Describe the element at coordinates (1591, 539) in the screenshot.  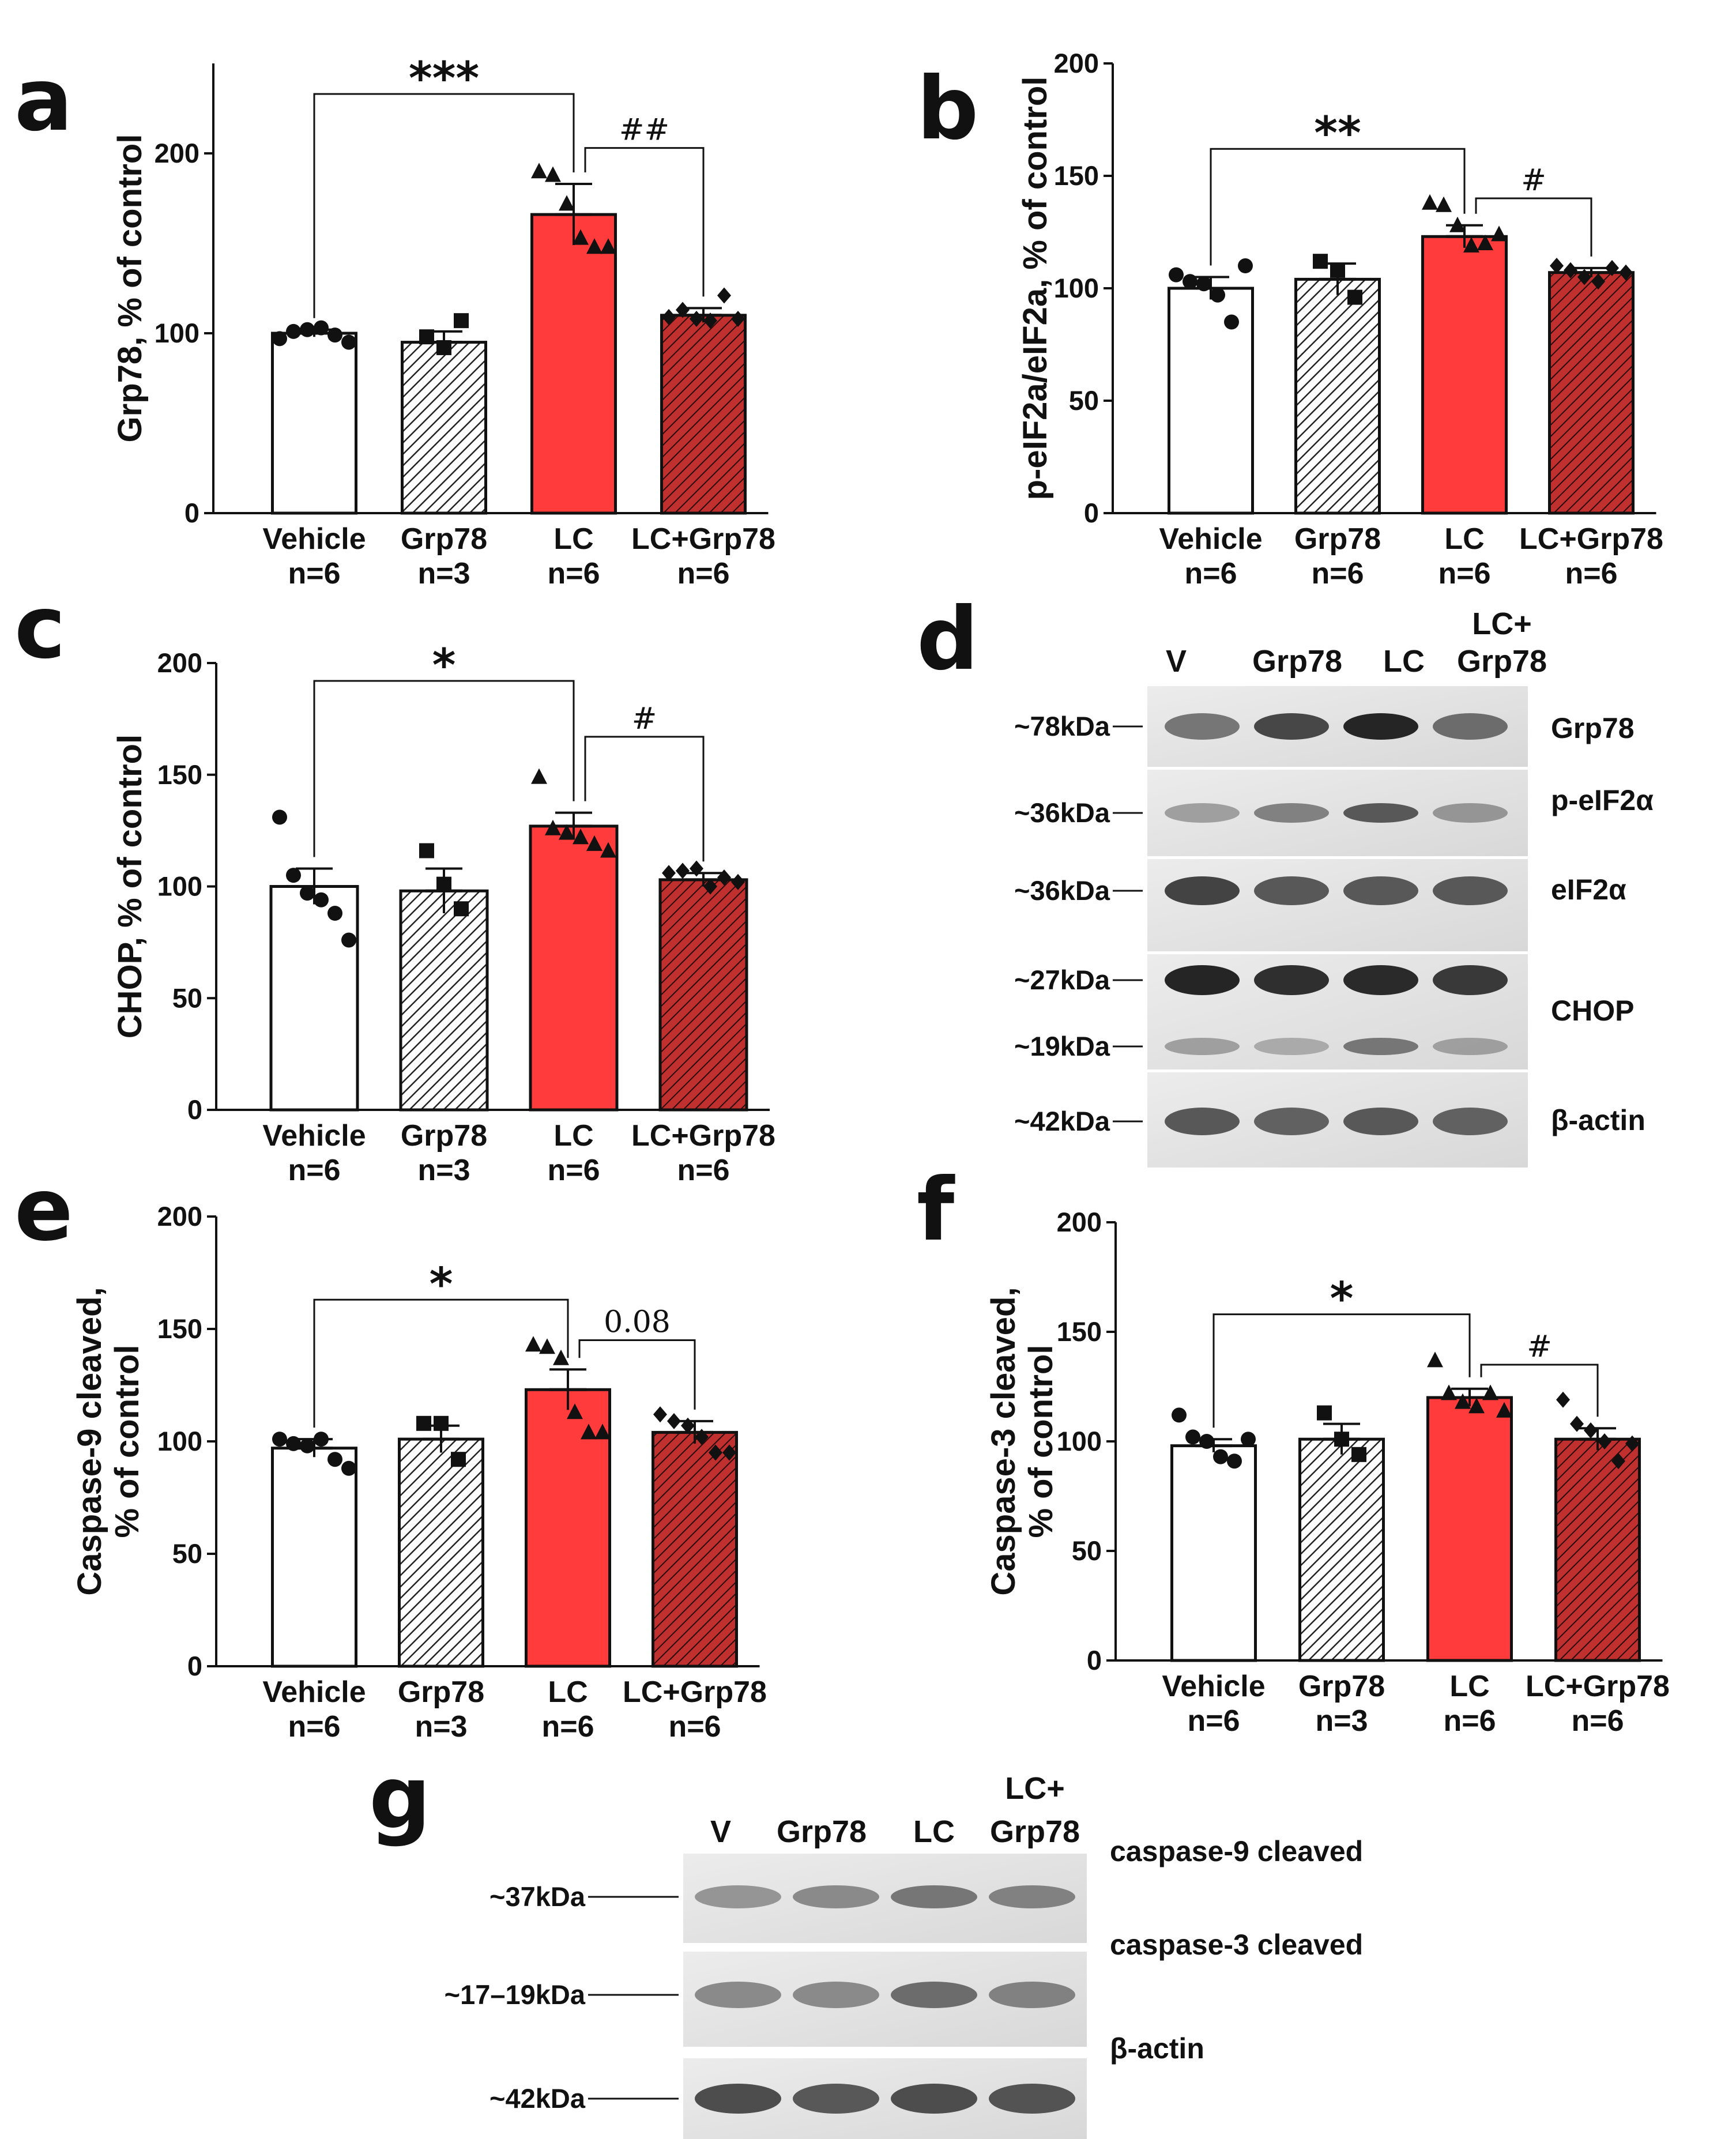
I see `x-tick-label: LC+Grp78` at that location.